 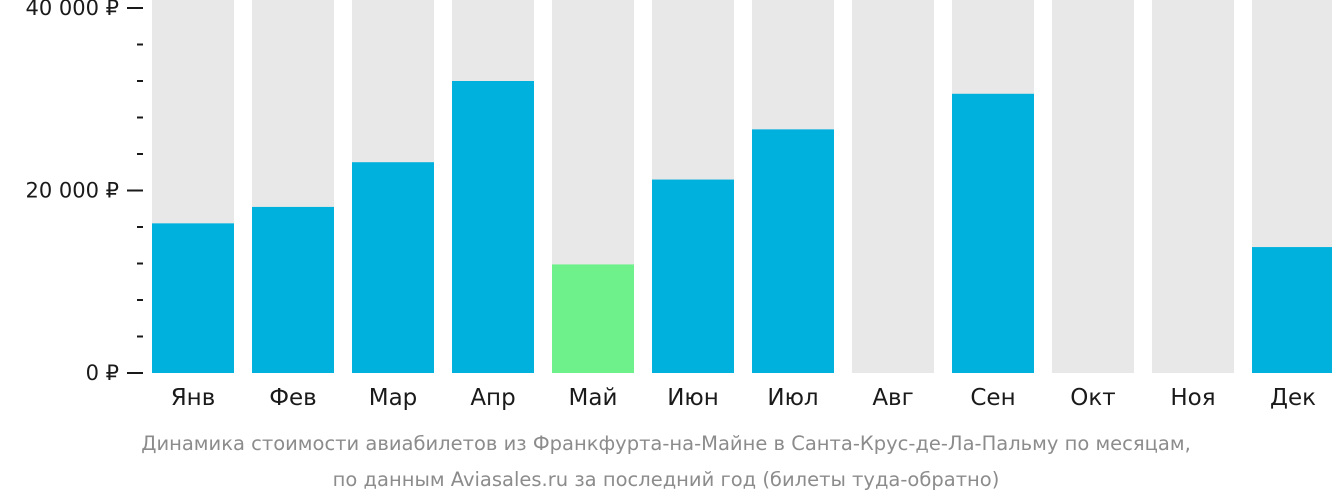 I want to click on x-axis-labels: Янв Фев Мар Апр Май Июн Июл Авг Сен Окт Ноя Дек, so click(x=743, y=398).